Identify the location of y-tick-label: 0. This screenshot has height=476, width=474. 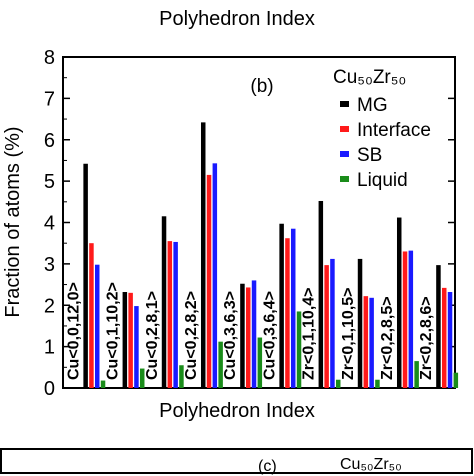
(49, 389).